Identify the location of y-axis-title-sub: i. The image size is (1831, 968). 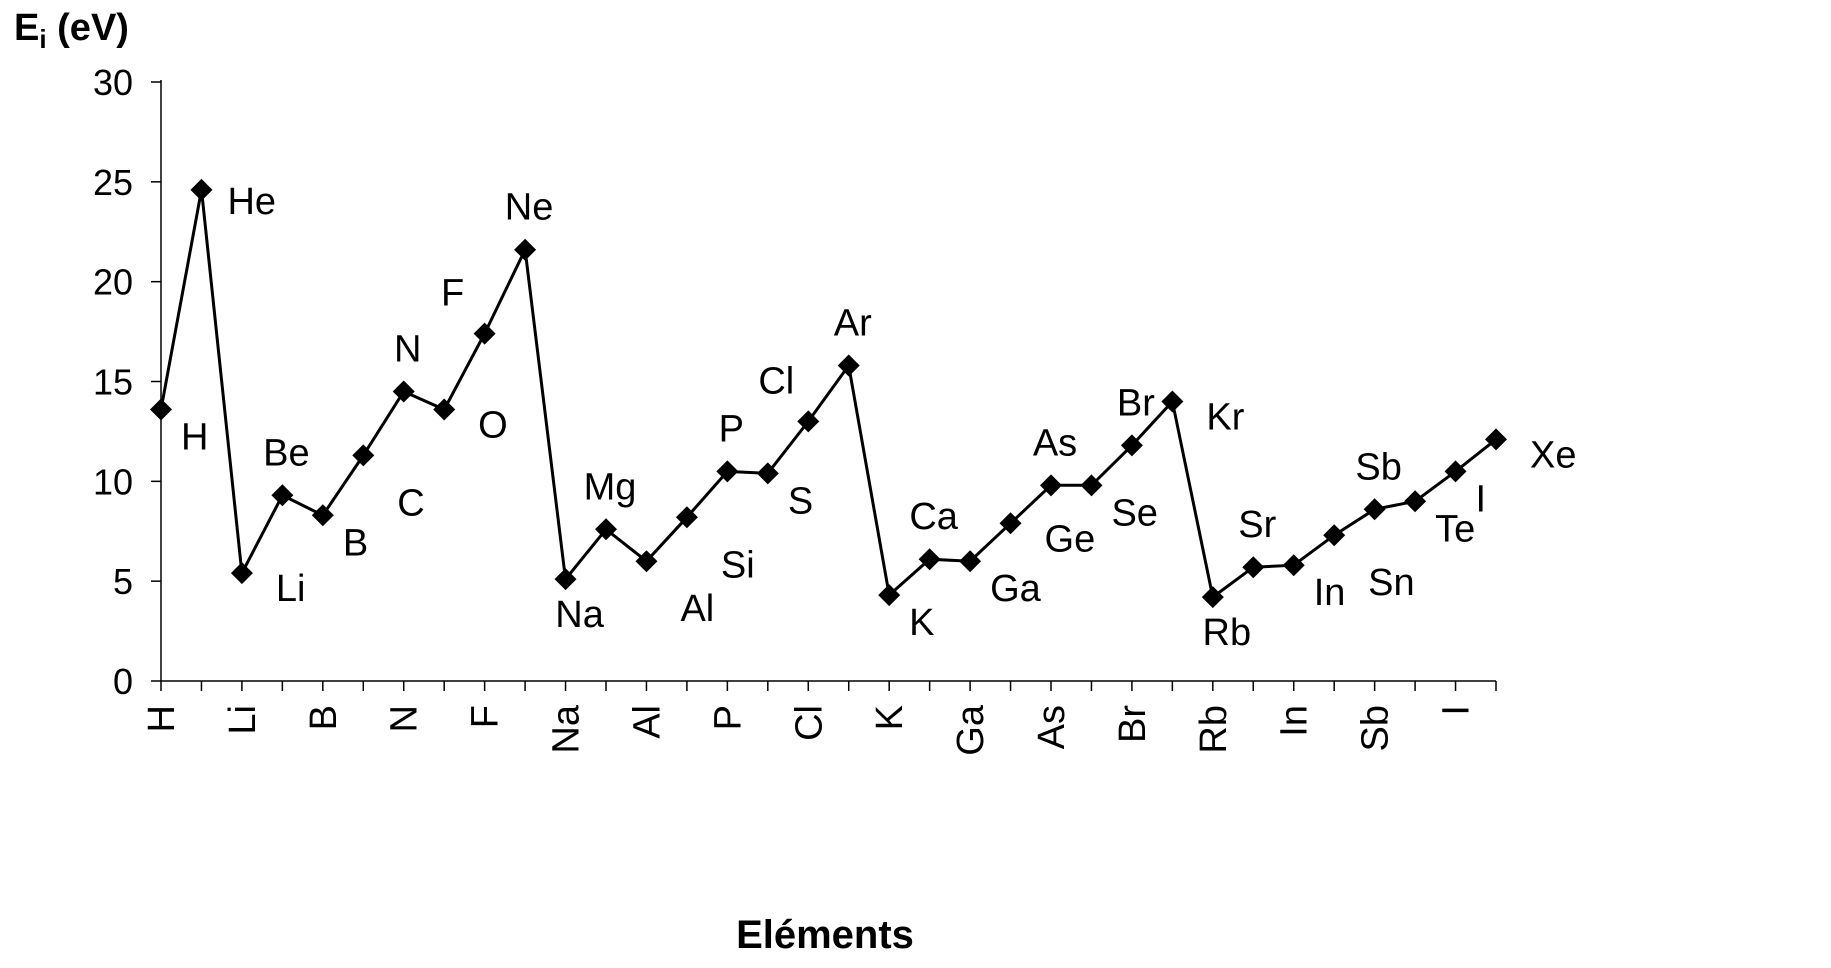
(42, 39).